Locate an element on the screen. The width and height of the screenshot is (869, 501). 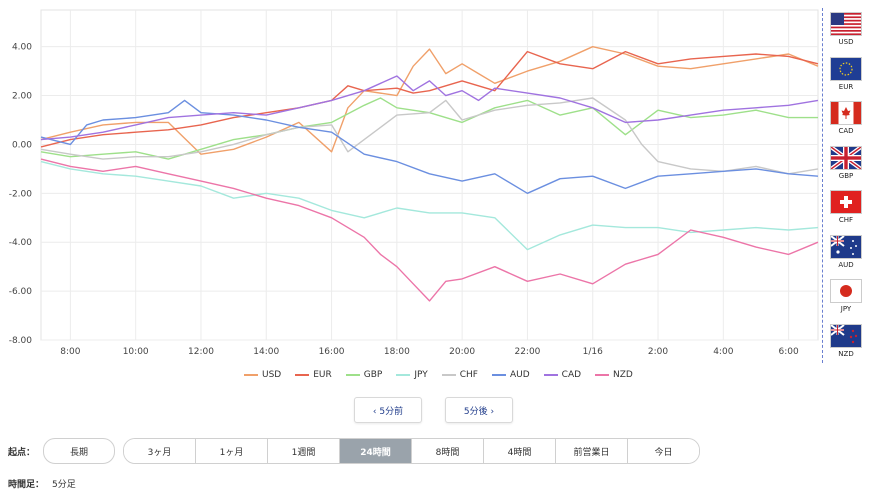
flag-jpy: JPY is located at coordinates (846, 296).